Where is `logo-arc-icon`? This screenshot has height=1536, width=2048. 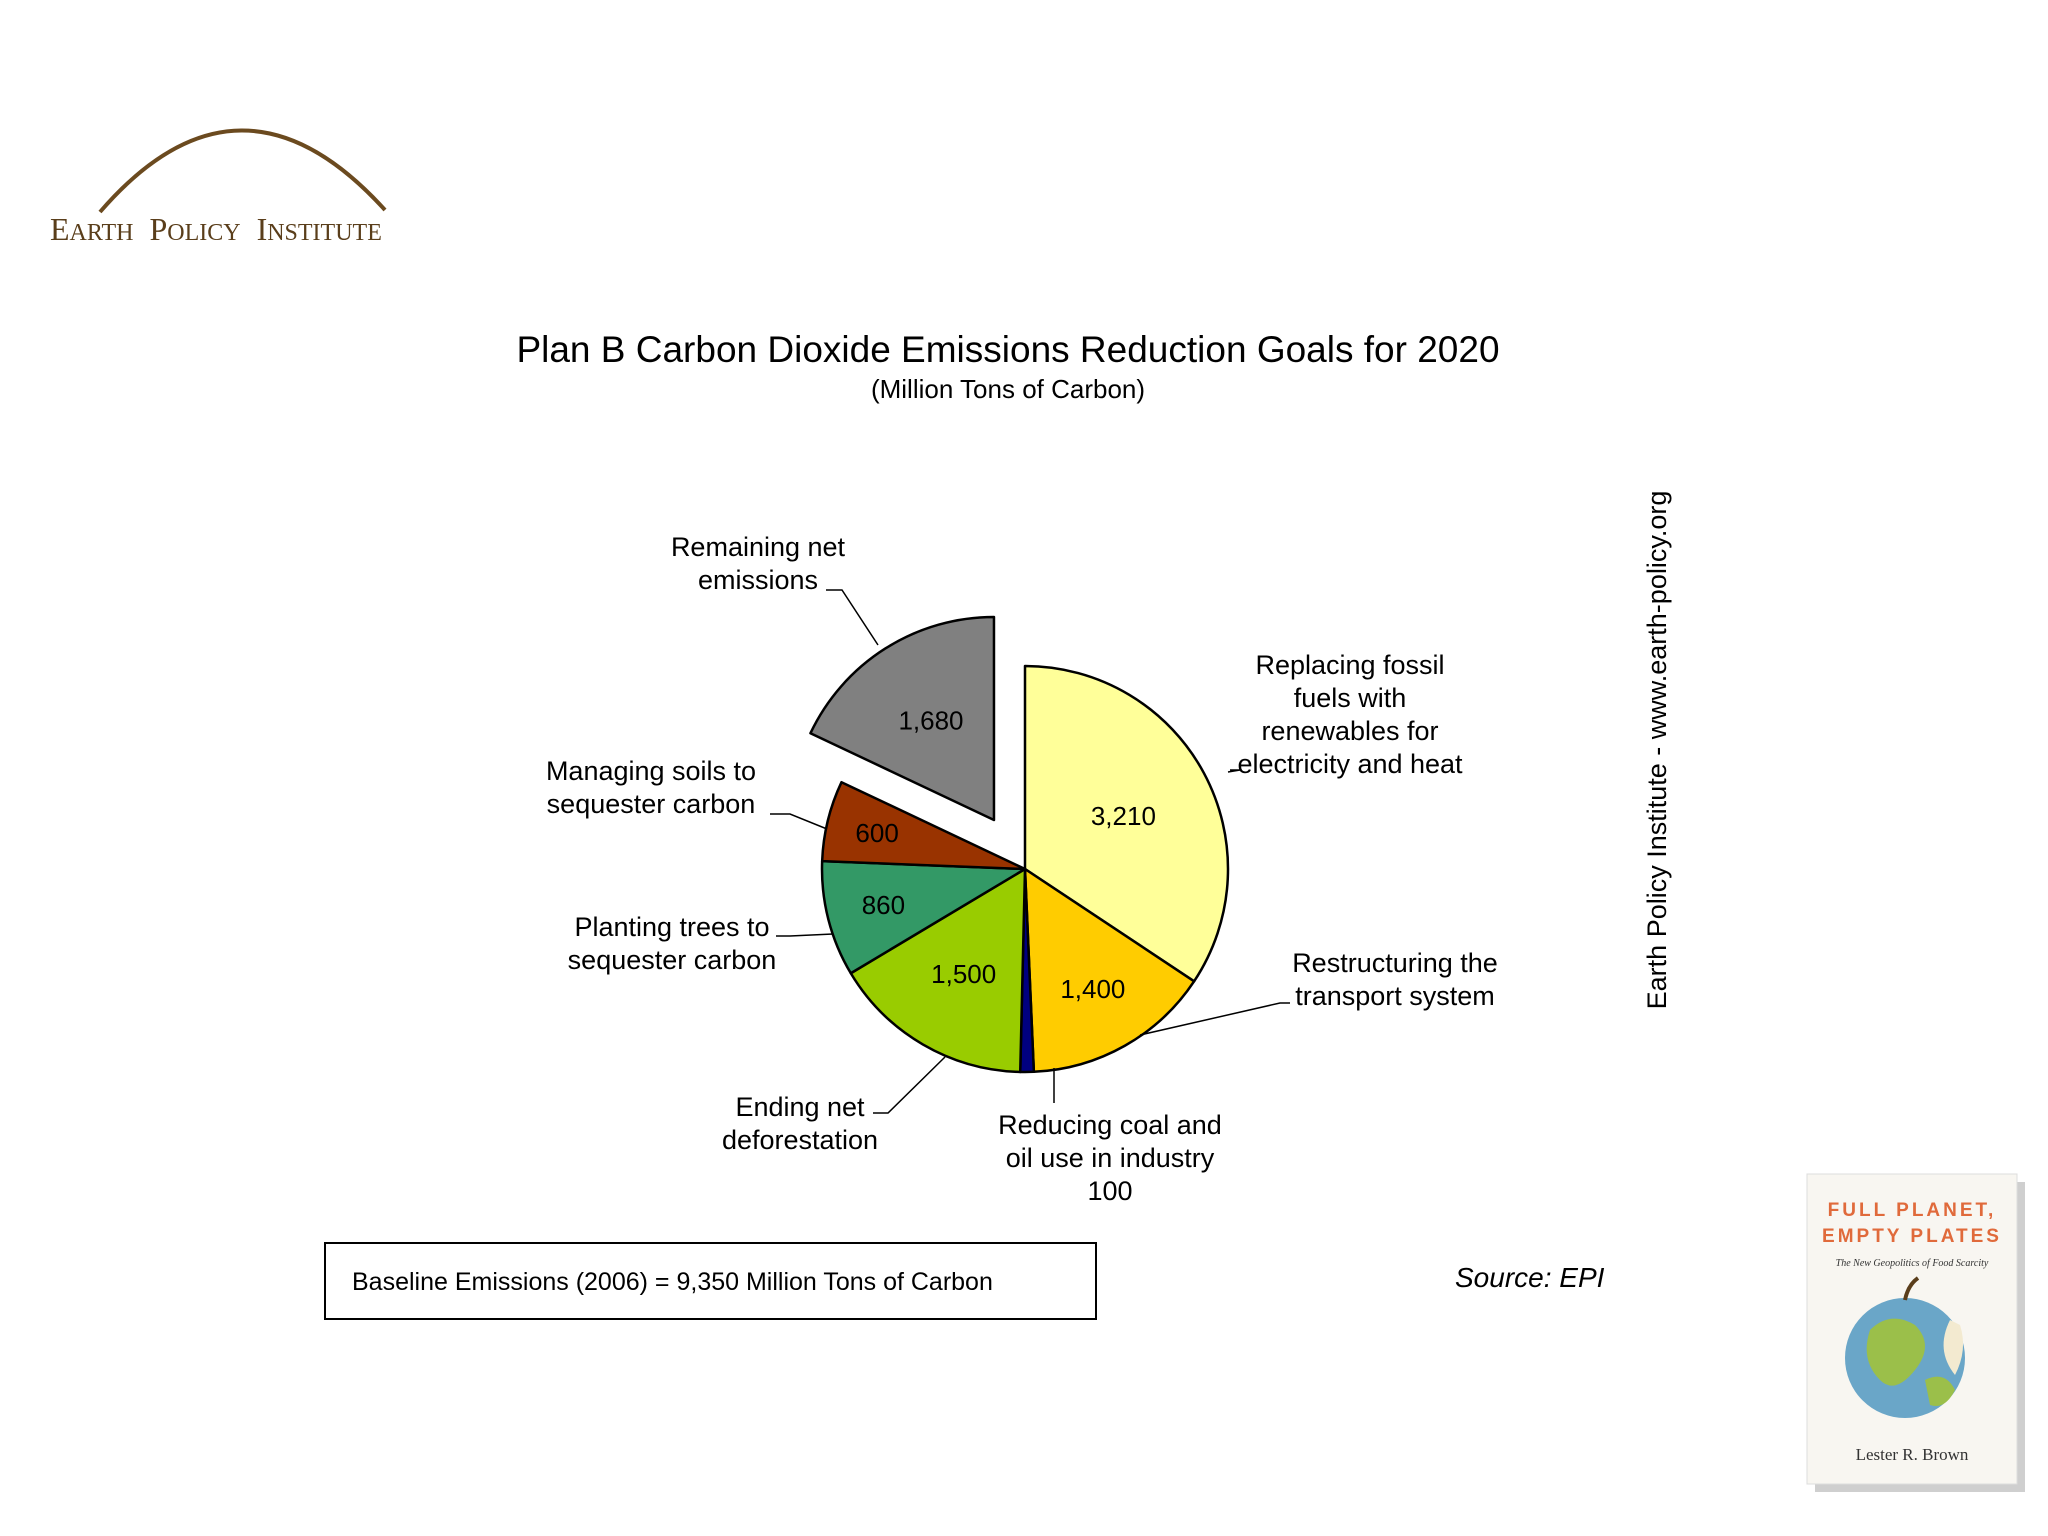 logo-arc-icon is located at coordinates (242, 171).